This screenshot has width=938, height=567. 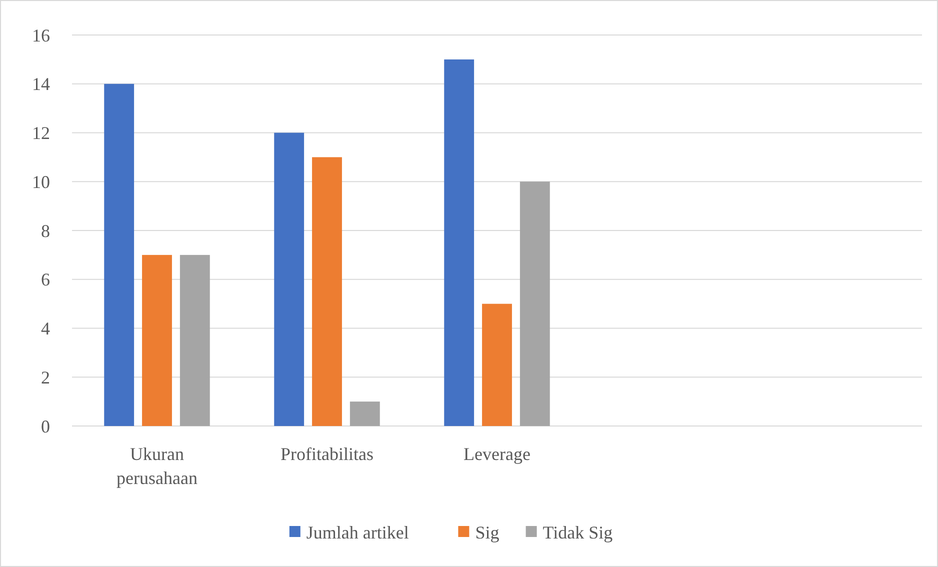 I want to click on x-tick-label: Profitabilitas, so click(x=327, y=454).